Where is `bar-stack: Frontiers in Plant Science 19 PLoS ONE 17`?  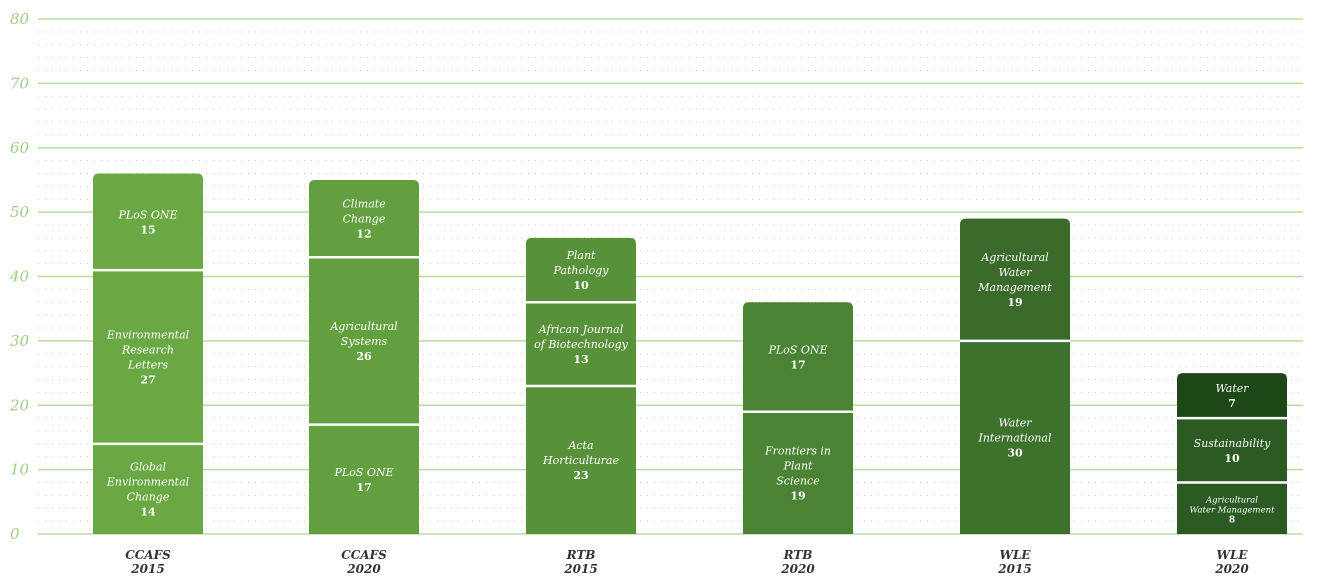 bar-stack: Frontiers in Plant Science 19 PLoS ONE 17 is located at coordinates (798, 418).